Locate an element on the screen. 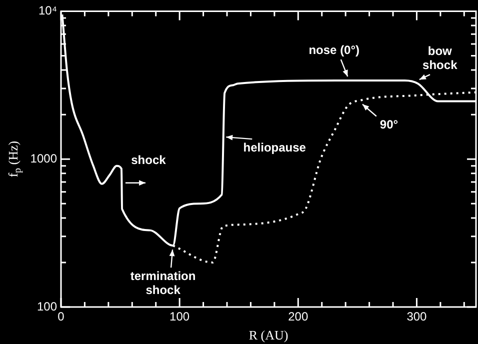  annotation: shock is located at coordinates (148, 160).